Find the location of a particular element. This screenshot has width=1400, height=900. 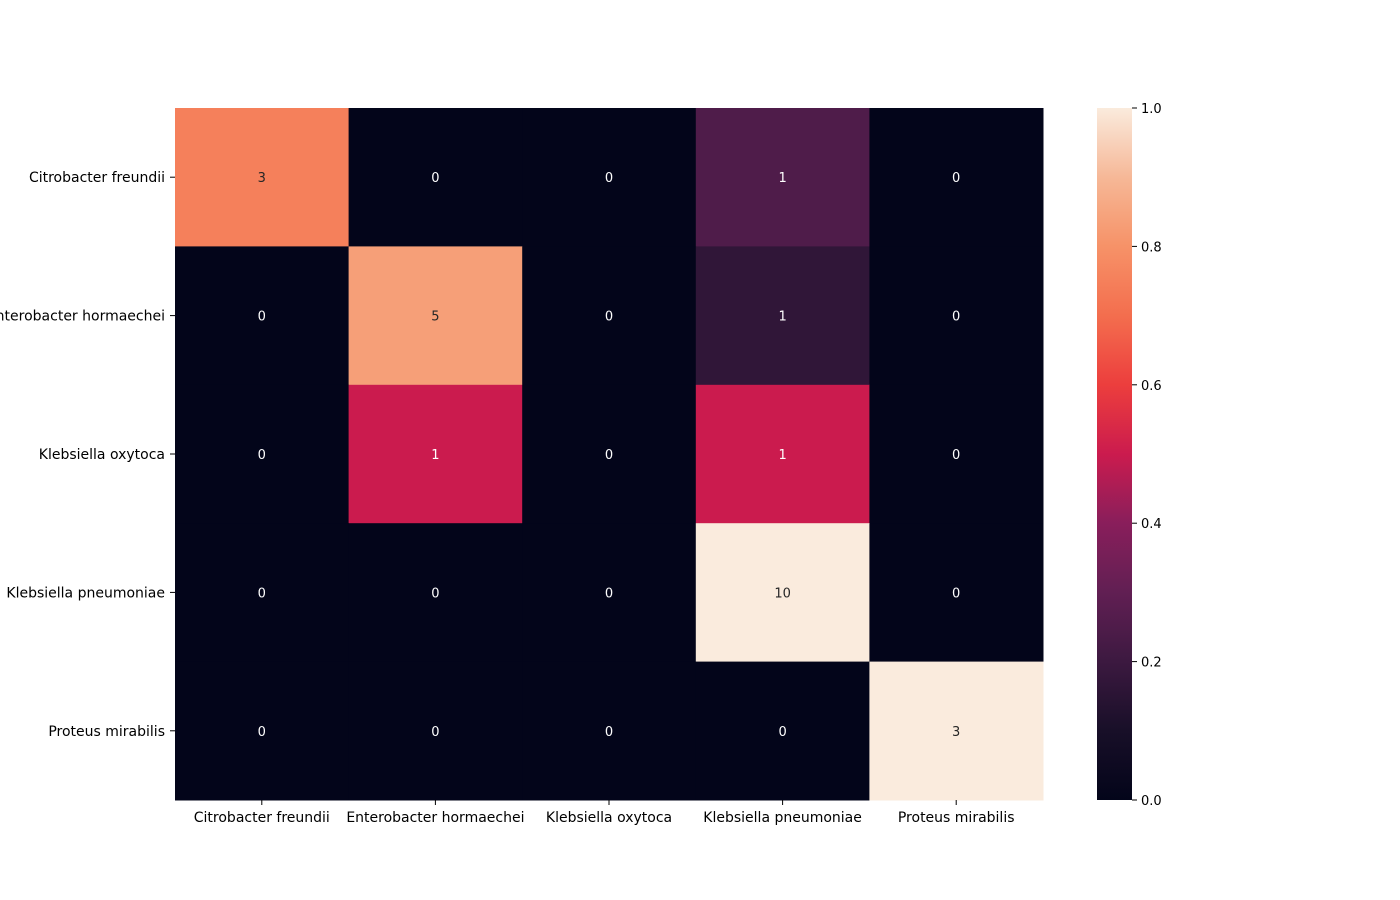

colorbar-gradient is located at coordinates (1114, 454).